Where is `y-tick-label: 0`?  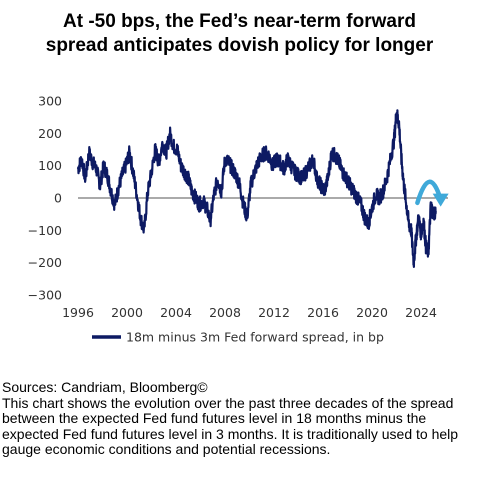 y-tick-label: 0 is located at coordinates (58, 198).